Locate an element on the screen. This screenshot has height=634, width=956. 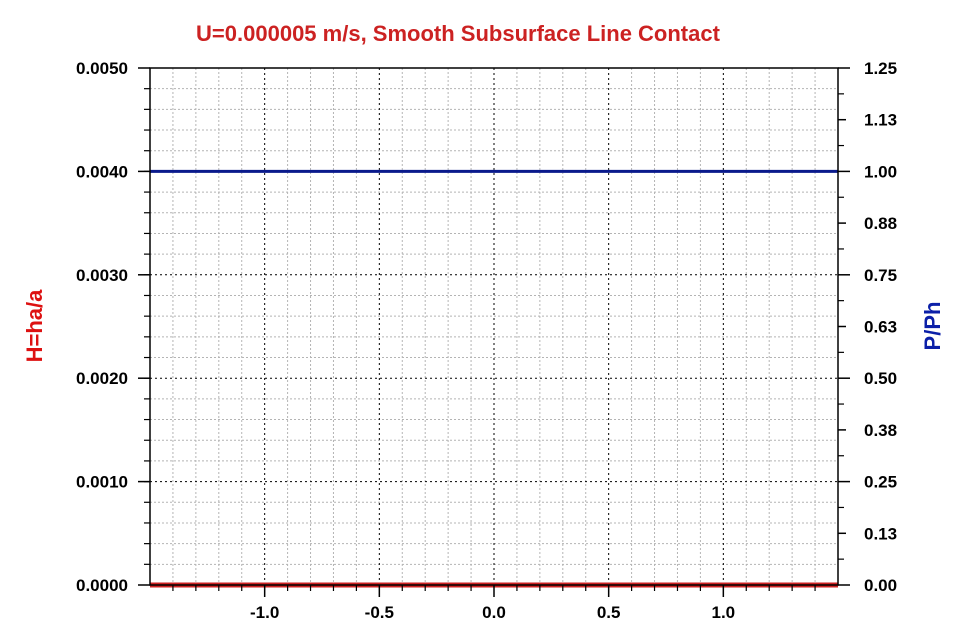
y-right-tick-label: 1.13 is located at coordinates (880, 120).